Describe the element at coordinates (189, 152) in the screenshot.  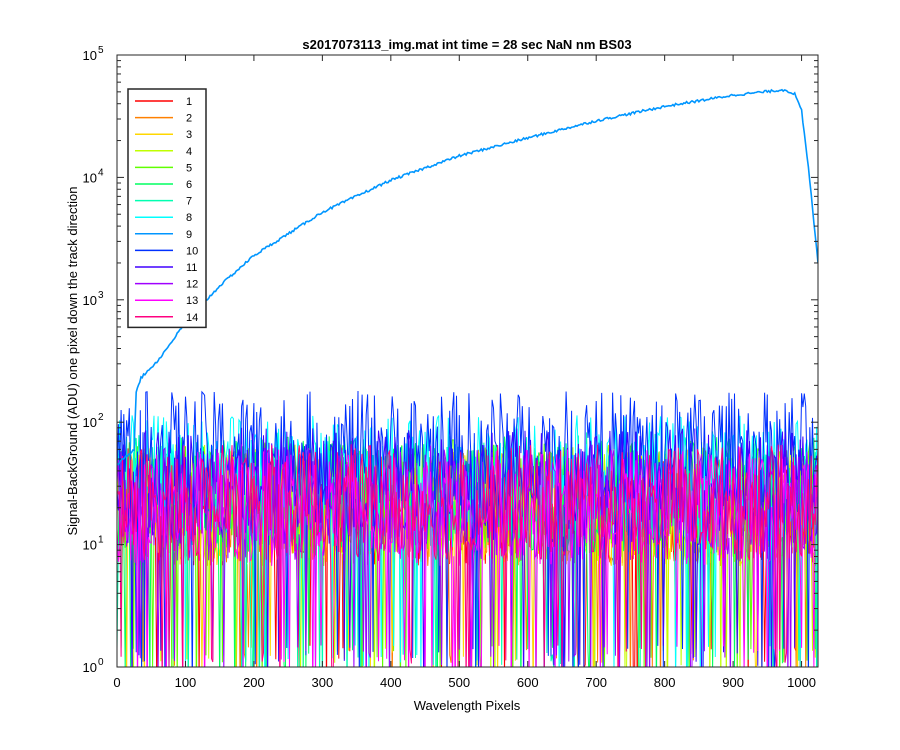
I see `legend-label-4: 4` at that location.